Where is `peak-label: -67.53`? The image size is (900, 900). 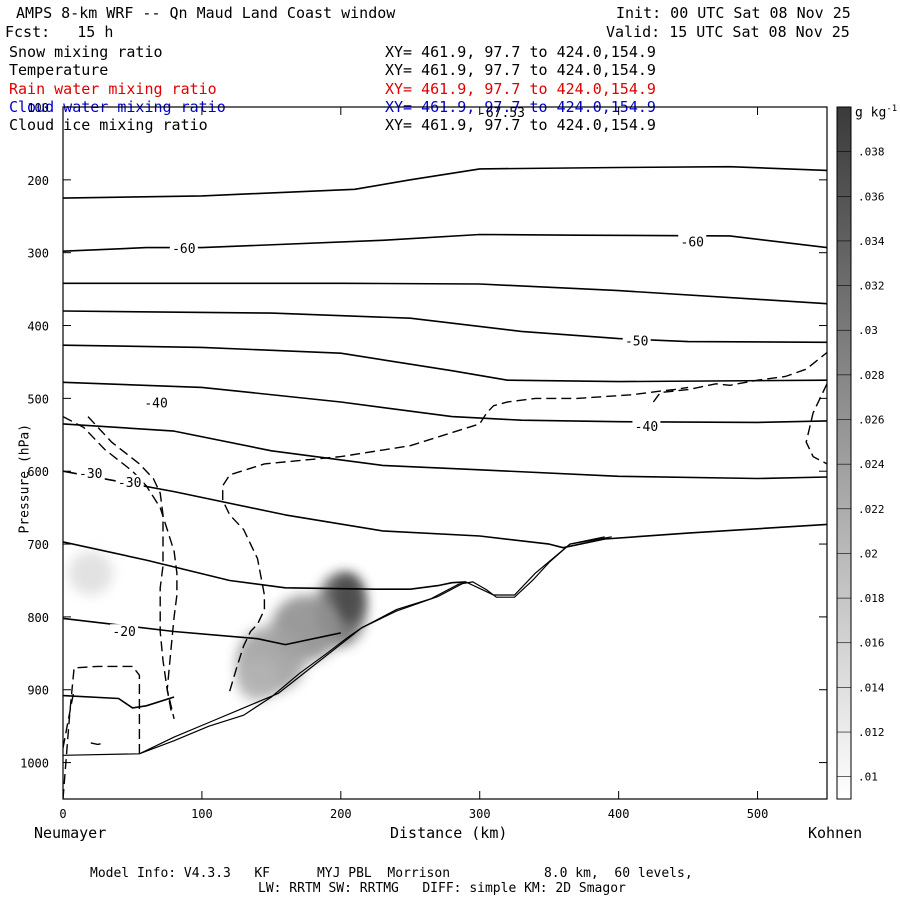 peak-label: -67.53 is located at coordinates (501, 113).